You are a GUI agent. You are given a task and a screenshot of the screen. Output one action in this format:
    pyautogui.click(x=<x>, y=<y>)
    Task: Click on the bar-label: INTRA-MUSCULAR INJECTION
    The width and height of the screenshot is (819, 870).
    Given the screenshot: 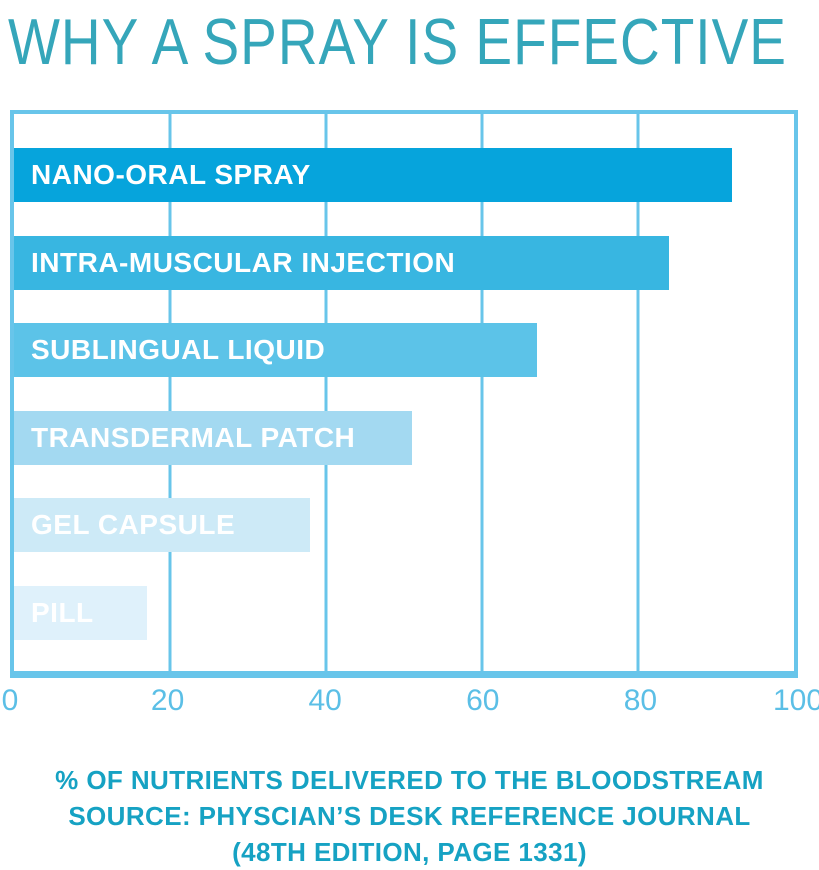 What is the action you would take?
    pyautogui.click(x=243, y=262)
    